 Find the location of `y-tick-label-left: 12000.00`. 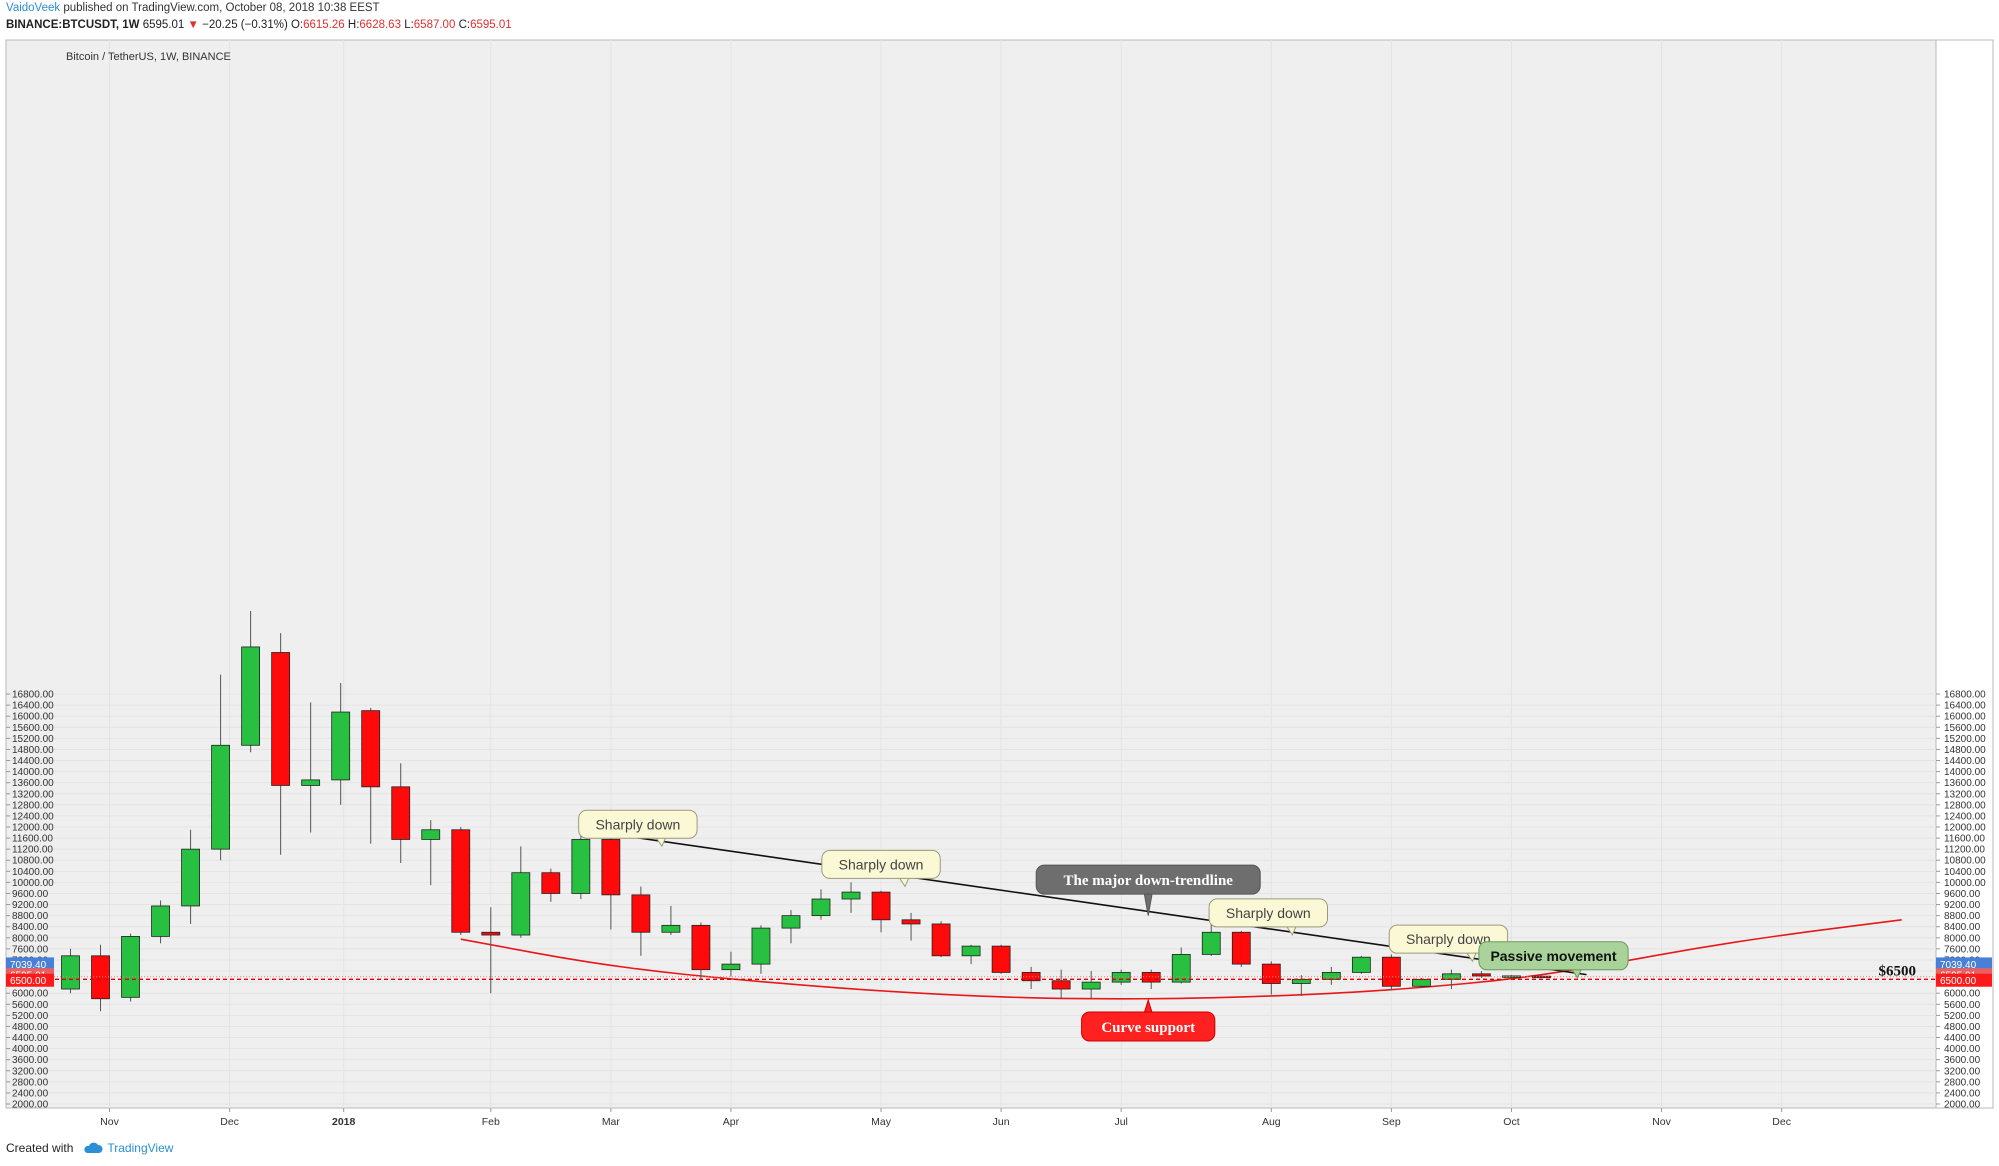

y-tick-label-left: 12000.00 is located at coordinates (33, 828).